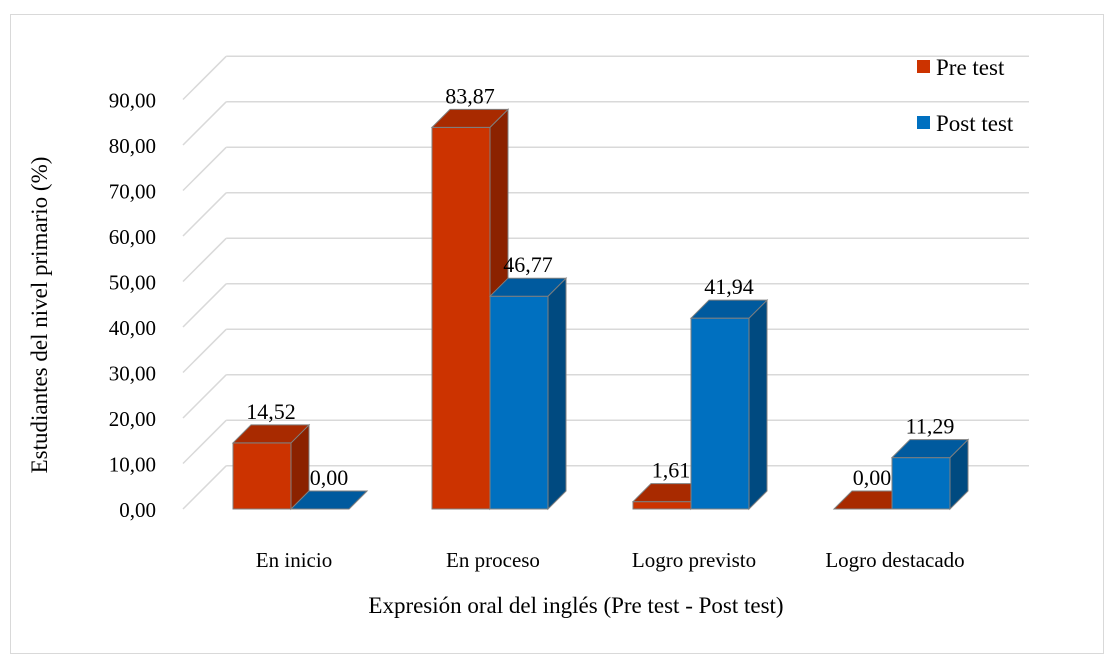 The height and width of the screenshot is (657, 1109). I want to click on y-tick-label: 20,00, so click(132, 419).